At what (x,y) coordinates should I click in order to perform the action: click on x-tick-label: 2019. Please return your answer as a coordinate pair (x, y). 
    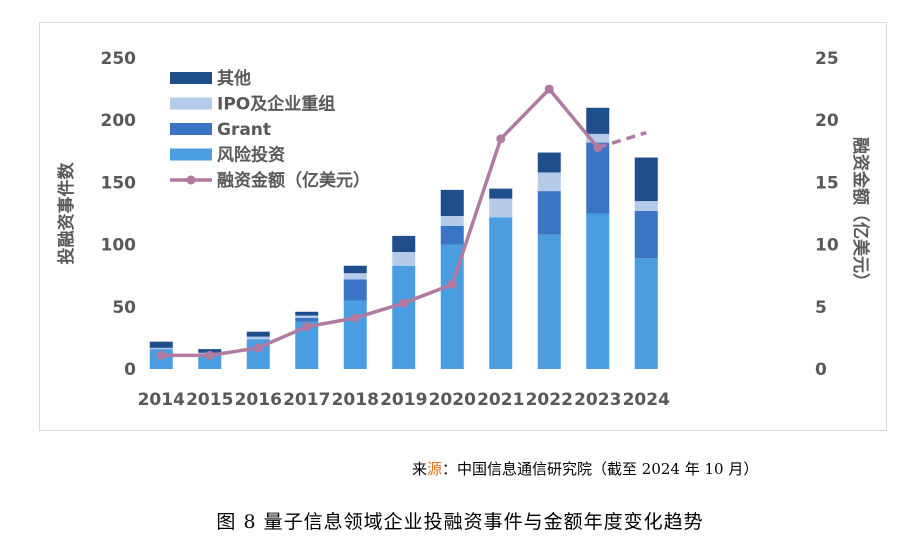
    Looking at the image, I should click on (403, 400).